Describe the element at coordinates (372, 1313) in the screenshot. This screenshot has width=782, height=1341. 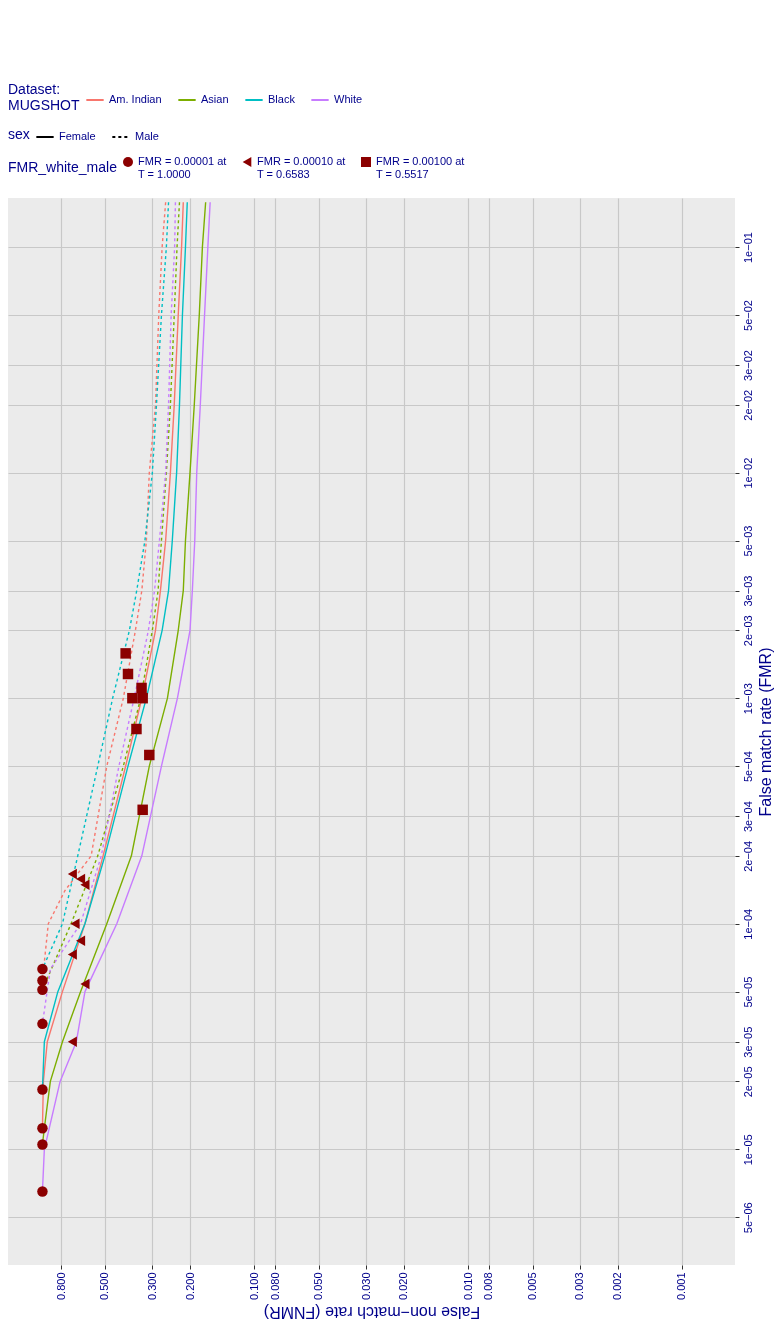
I see `x-axis-title: False non−match rate (FNMR)` at that location.